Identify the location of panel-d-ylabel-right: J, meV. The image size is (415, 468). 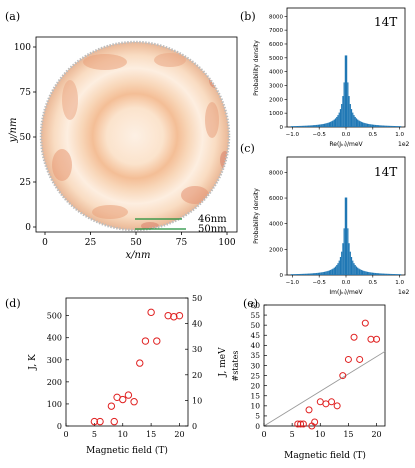
(223, 362).